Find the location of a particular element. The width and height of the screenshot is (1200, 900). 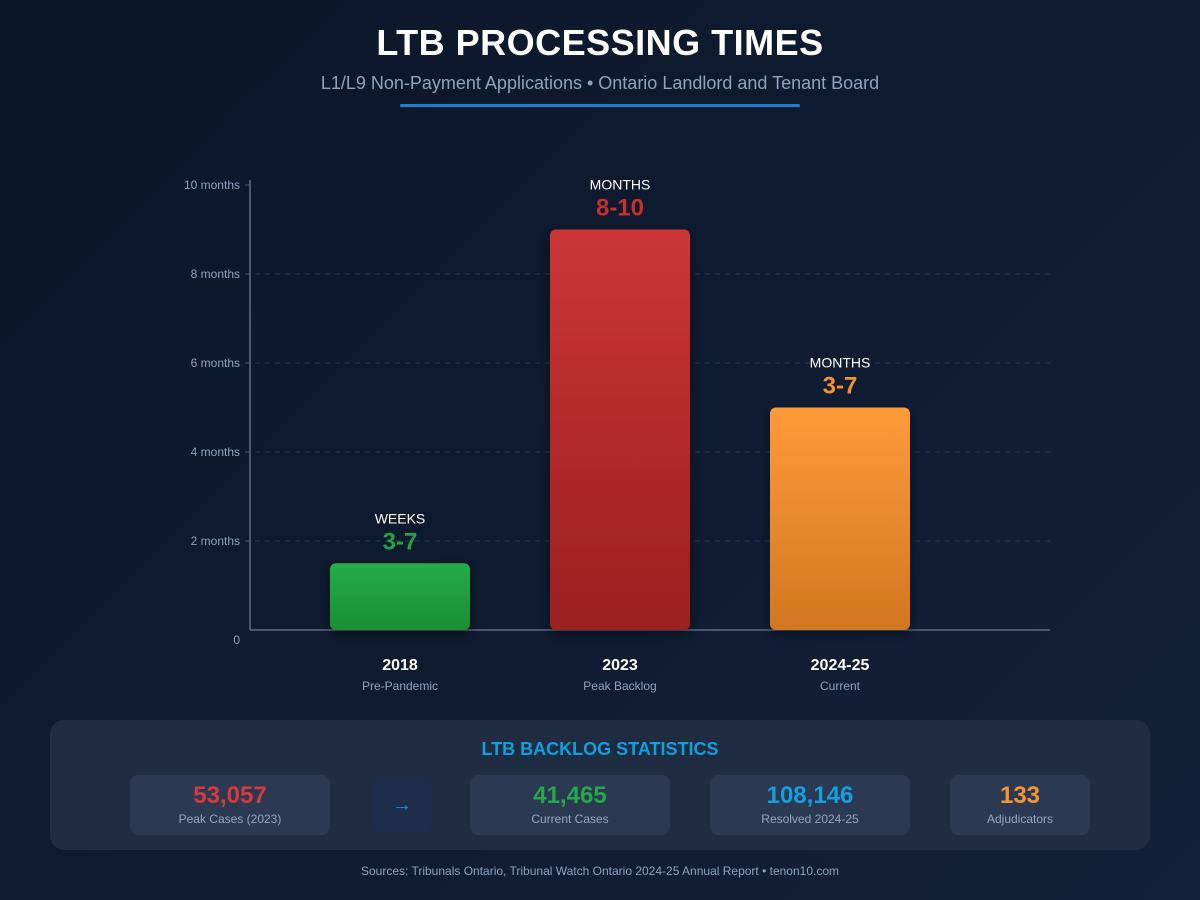

x-category-label: 2018 is located at coordinates (400, 665).